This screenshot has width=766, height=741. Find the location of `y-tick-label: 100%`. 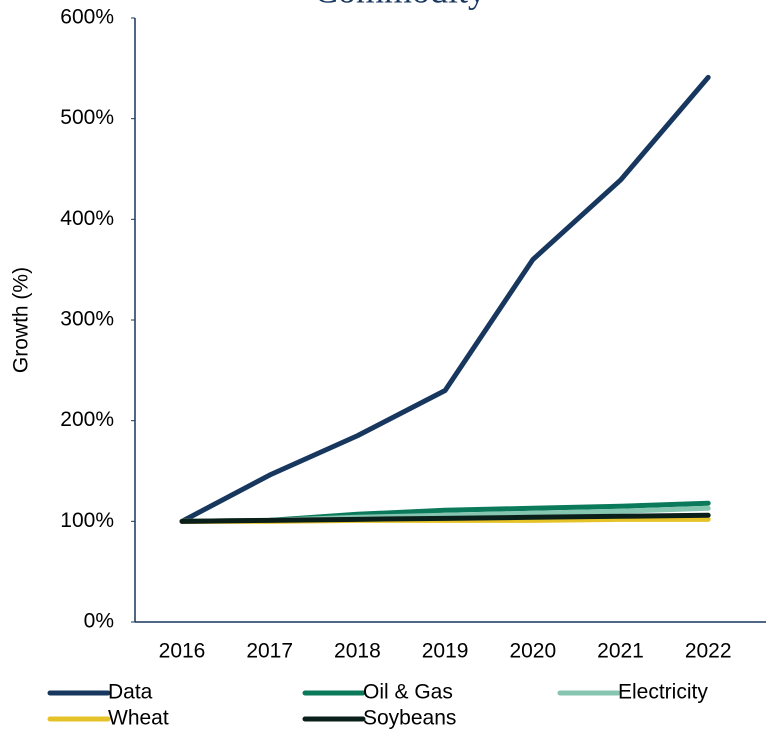

y-tick-label: 100% is located at coordinates (87, 520).